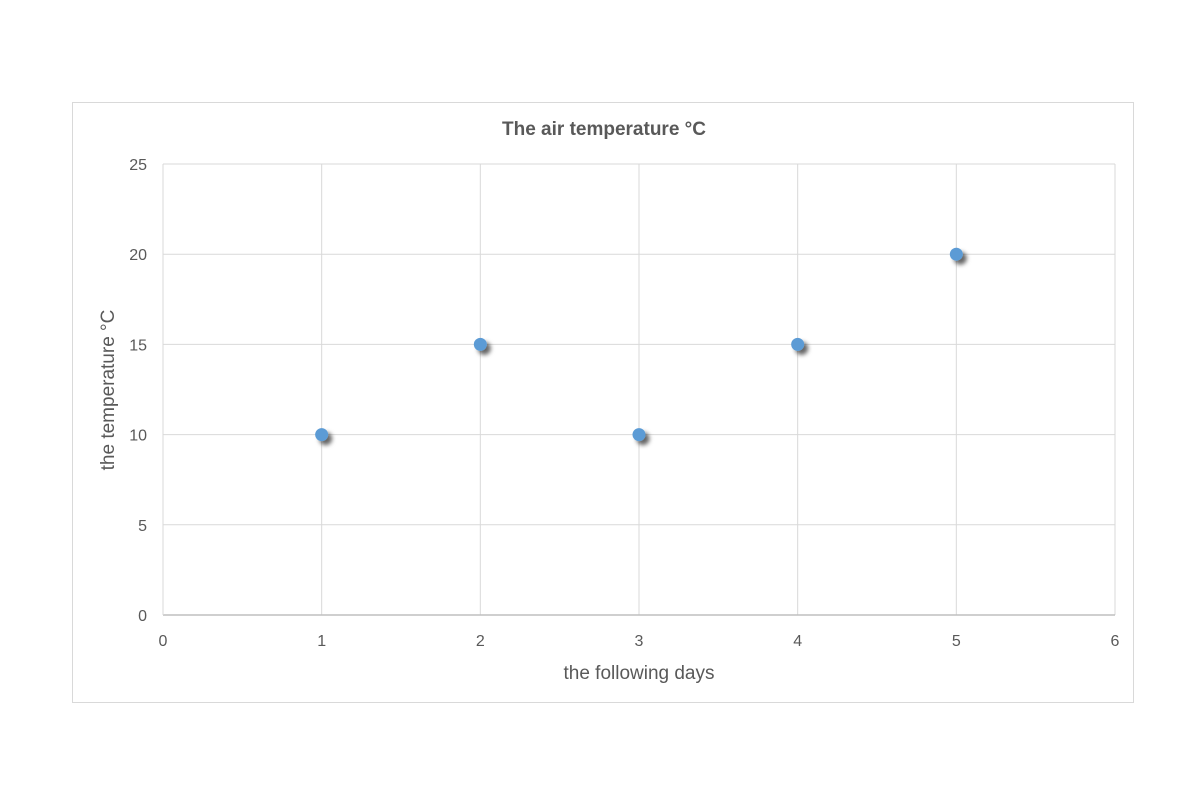 The width and height of the screenshot is (1200, 800). What do you see at coordinates (321, 641) in the screenshot?
I see `x-tick-label: 1` at bounding box center [321, 641].